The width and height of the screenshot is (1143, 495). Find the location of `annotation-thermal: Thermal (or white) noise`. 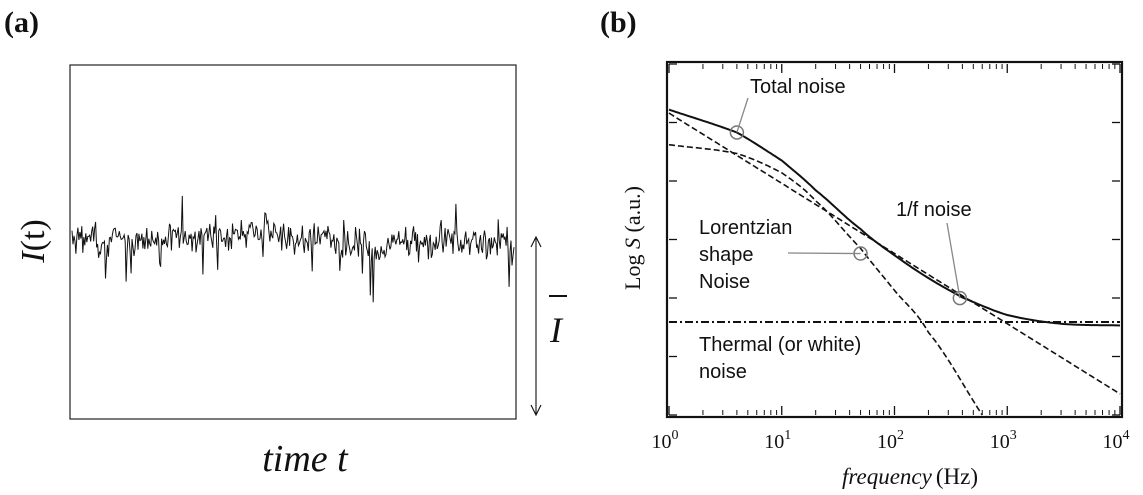

annotation-thermal: Thermal (or white) noise is located at coordinates (783, 358).